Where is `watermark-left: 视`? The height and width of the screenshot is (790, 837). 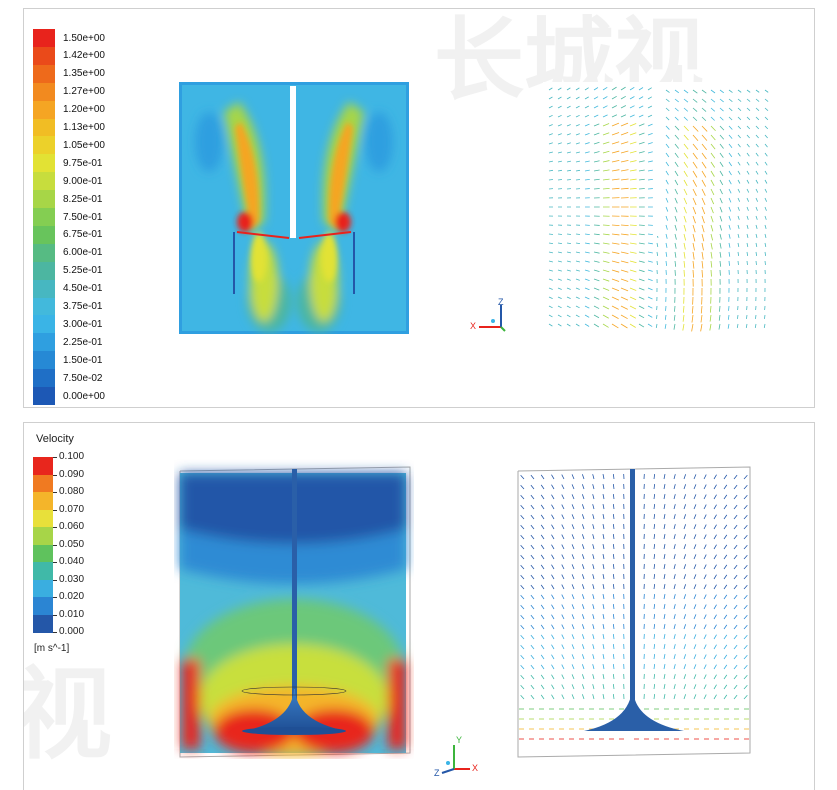 watermark-left: 视 is located at coordinates (67, 705).